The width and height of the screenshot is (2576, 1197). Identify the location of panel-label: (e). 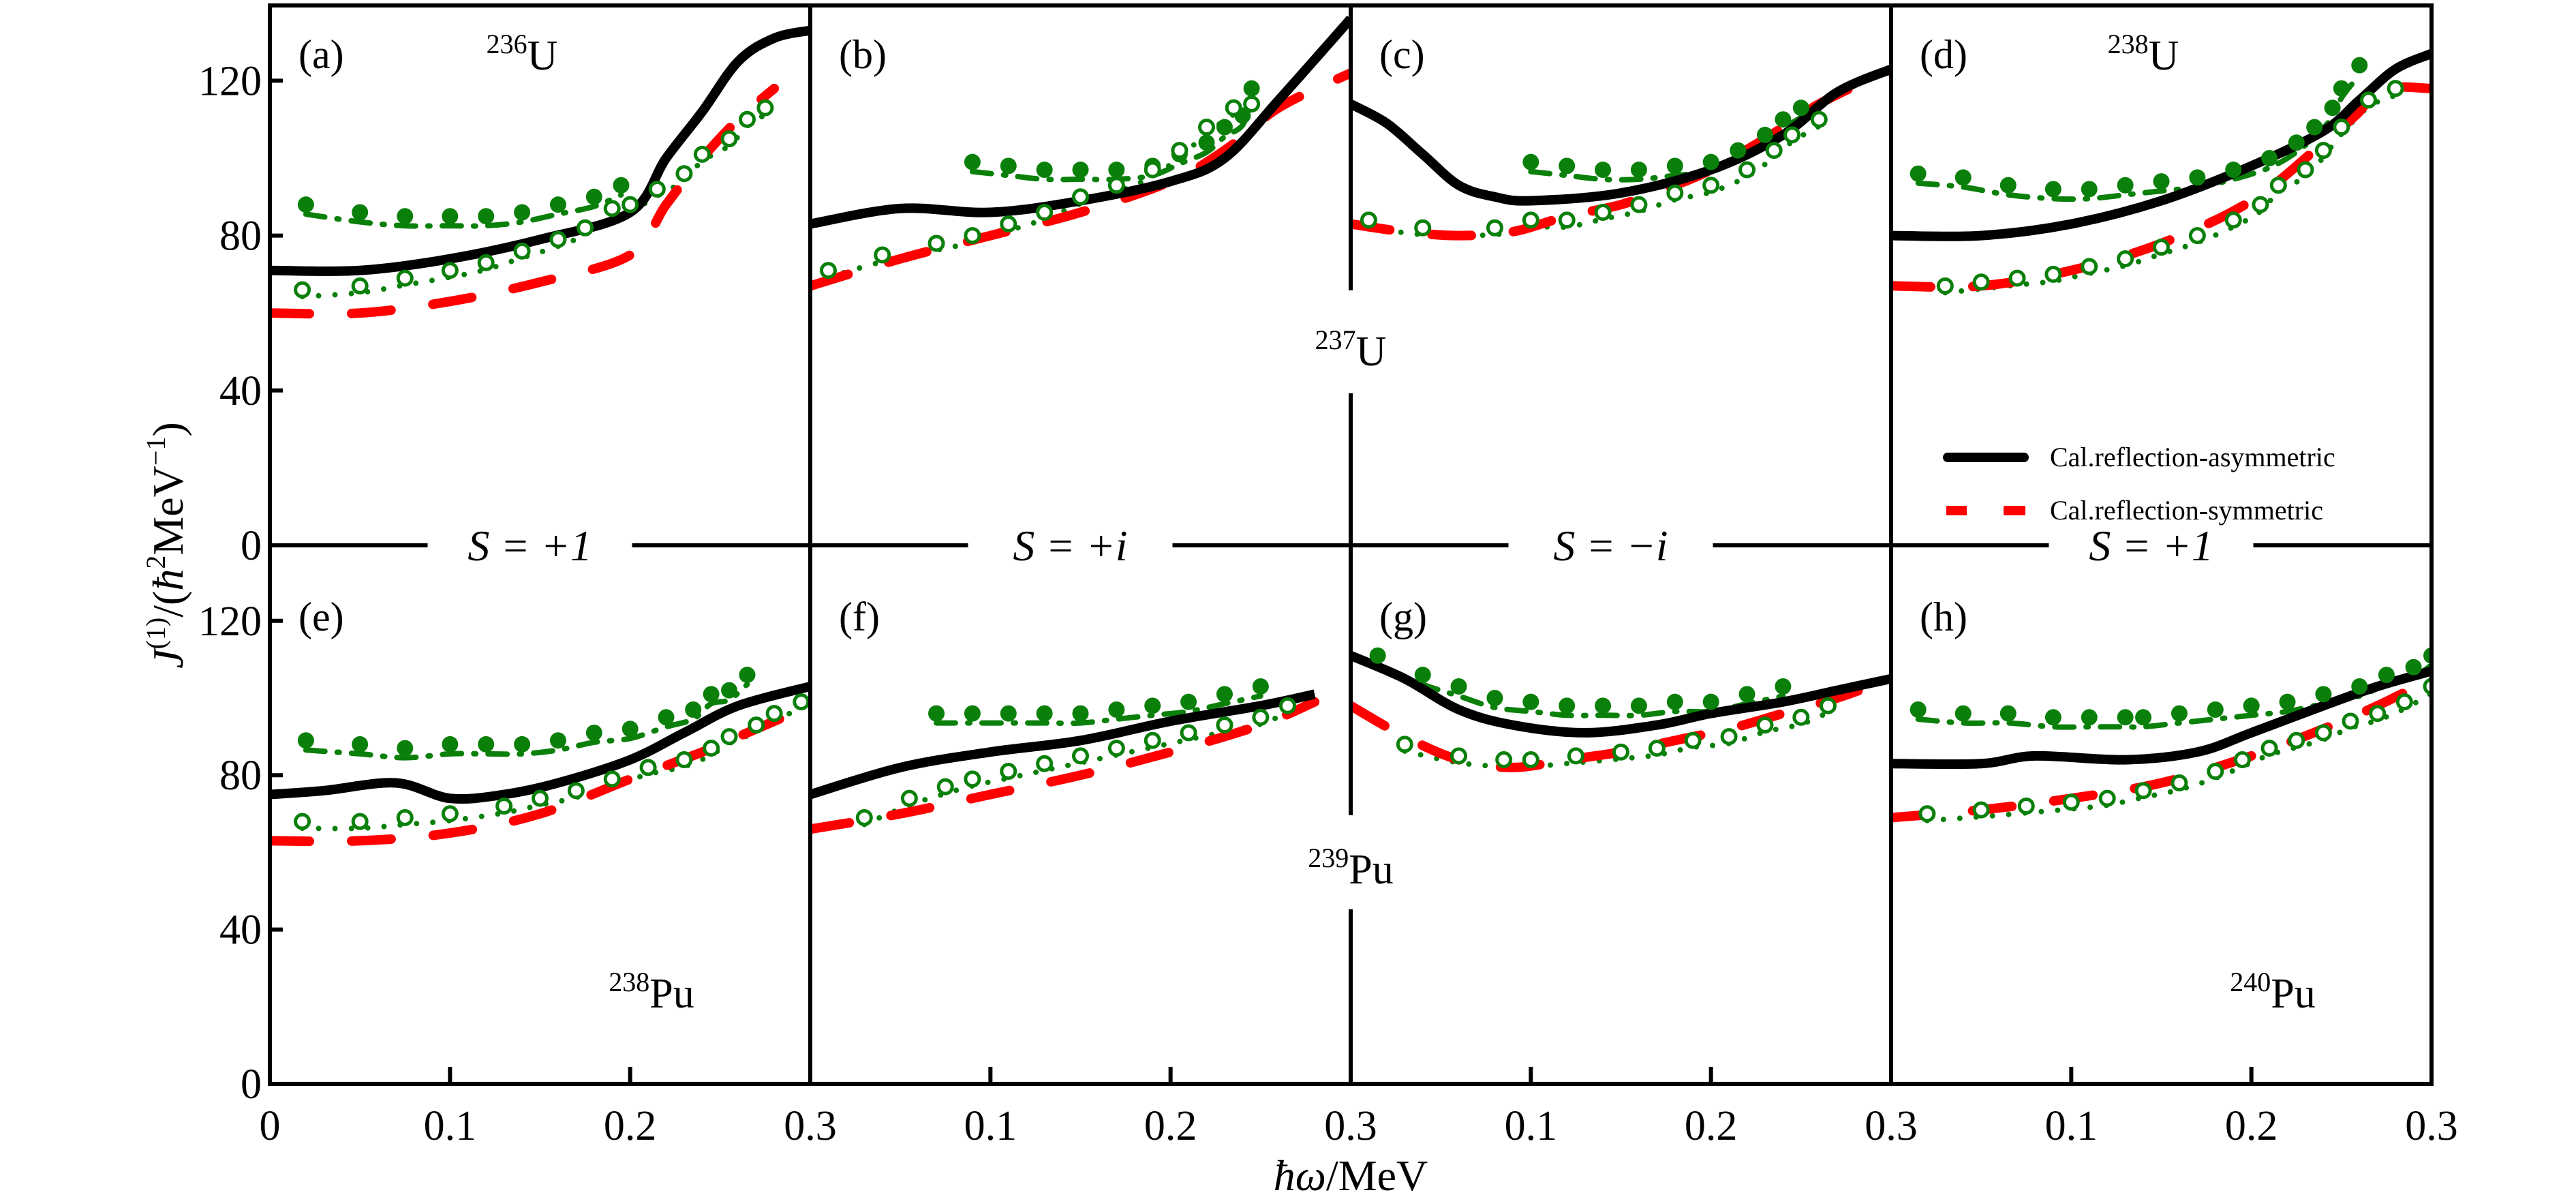
(321, 616).